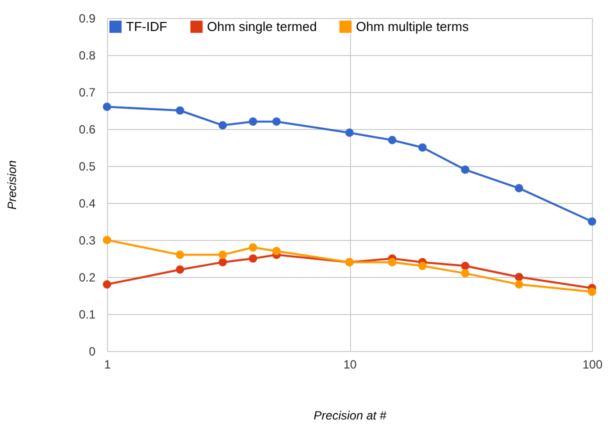  What do you see at coordinates (592, 365) in the screenshot?
I see `x-tick-label: 100` at bounding box center [592, 365].